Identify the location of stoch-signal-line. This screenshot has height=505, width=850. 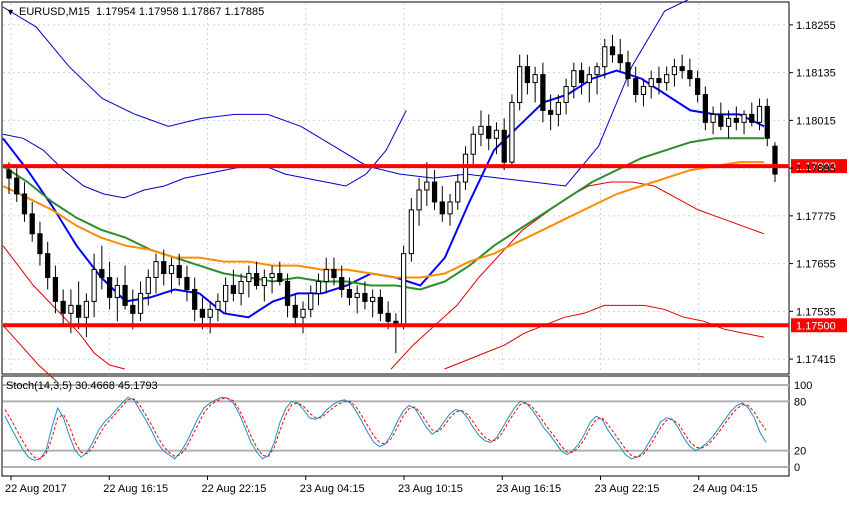
(385, 428).